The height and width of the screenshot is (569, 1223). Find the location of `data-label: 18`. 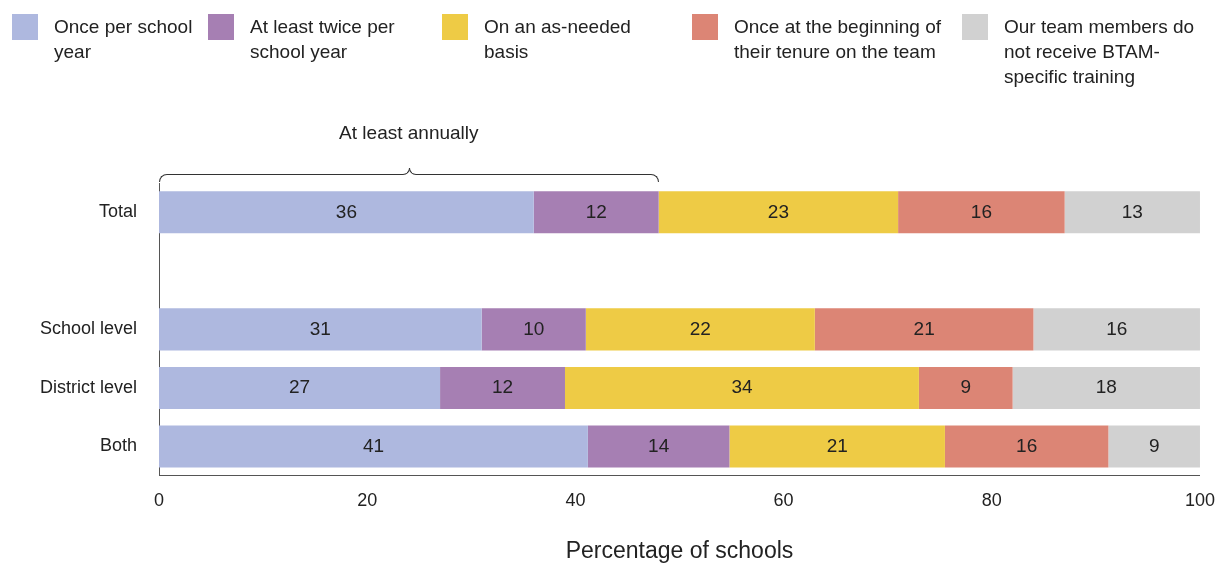

data-label: 18 is located at coordinates (1106, 387).